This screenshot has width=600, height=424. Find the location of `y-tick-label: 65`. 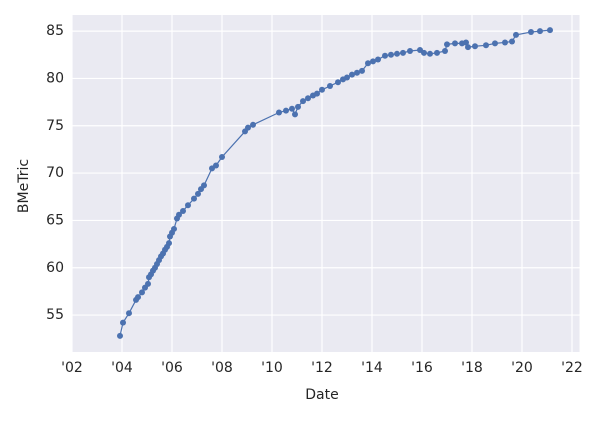

y-tick-label: 65 is located at coordinates (55, 220).